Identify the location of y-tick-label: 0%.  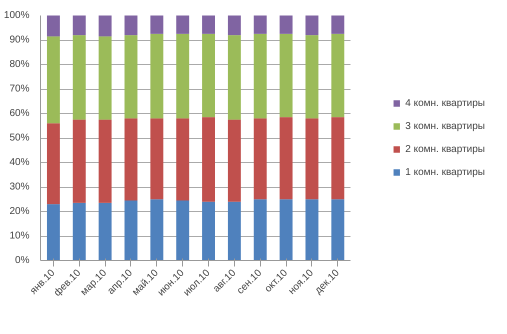
(22, 260).